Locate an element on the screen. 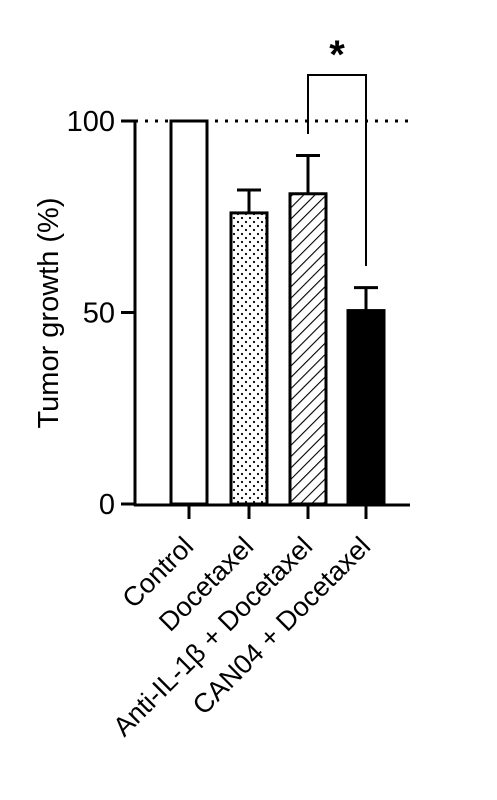  error-bars-layer is located at coordinates (307, 232).